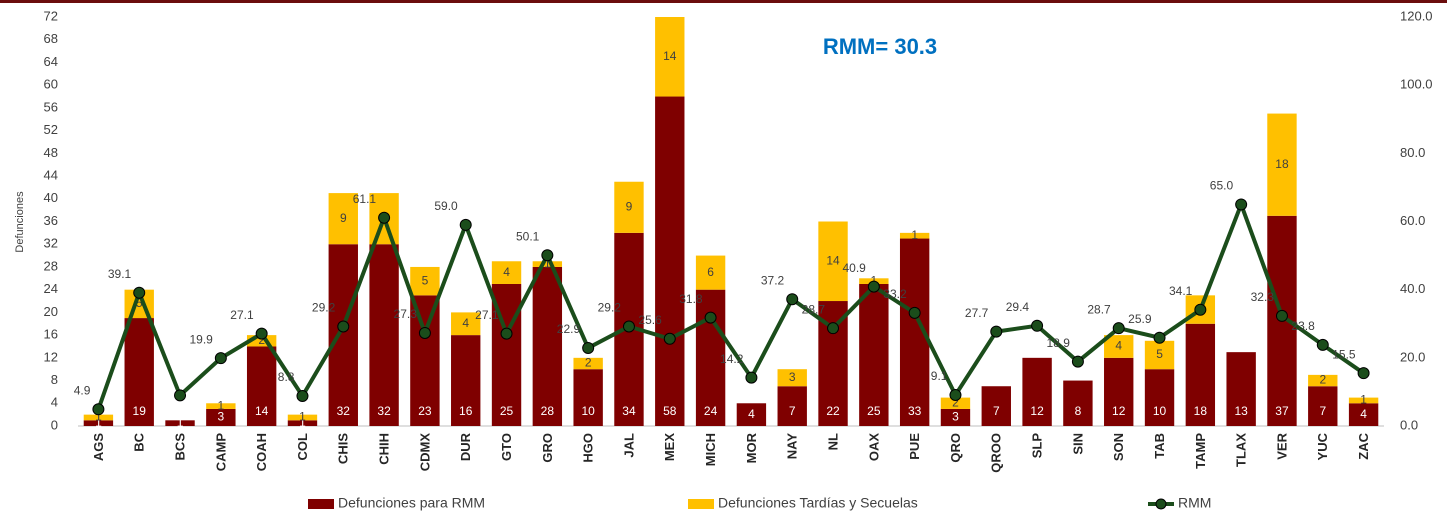  Describe the element at coordinates (914, 446) in the screenshot. I see `x-tick-label: PUE` at that location.